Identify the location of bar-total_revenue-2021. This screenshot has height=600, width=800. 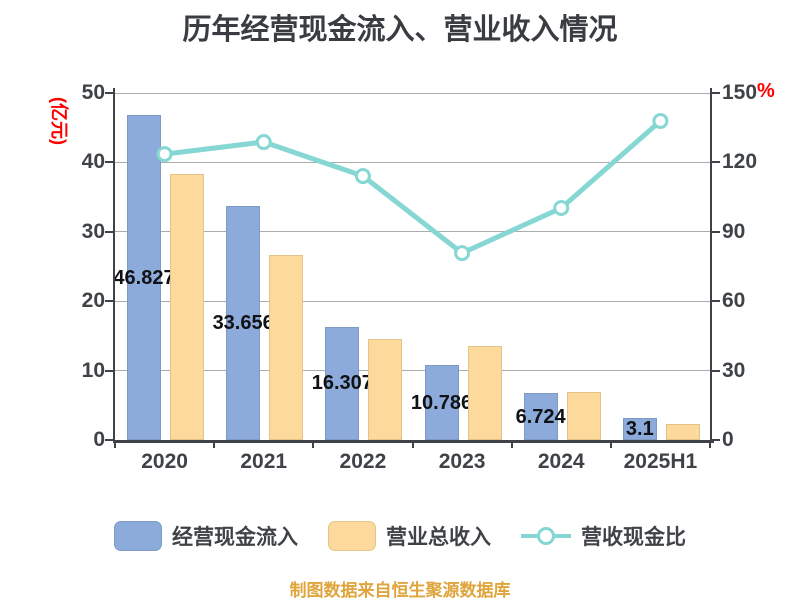
(286, 347).